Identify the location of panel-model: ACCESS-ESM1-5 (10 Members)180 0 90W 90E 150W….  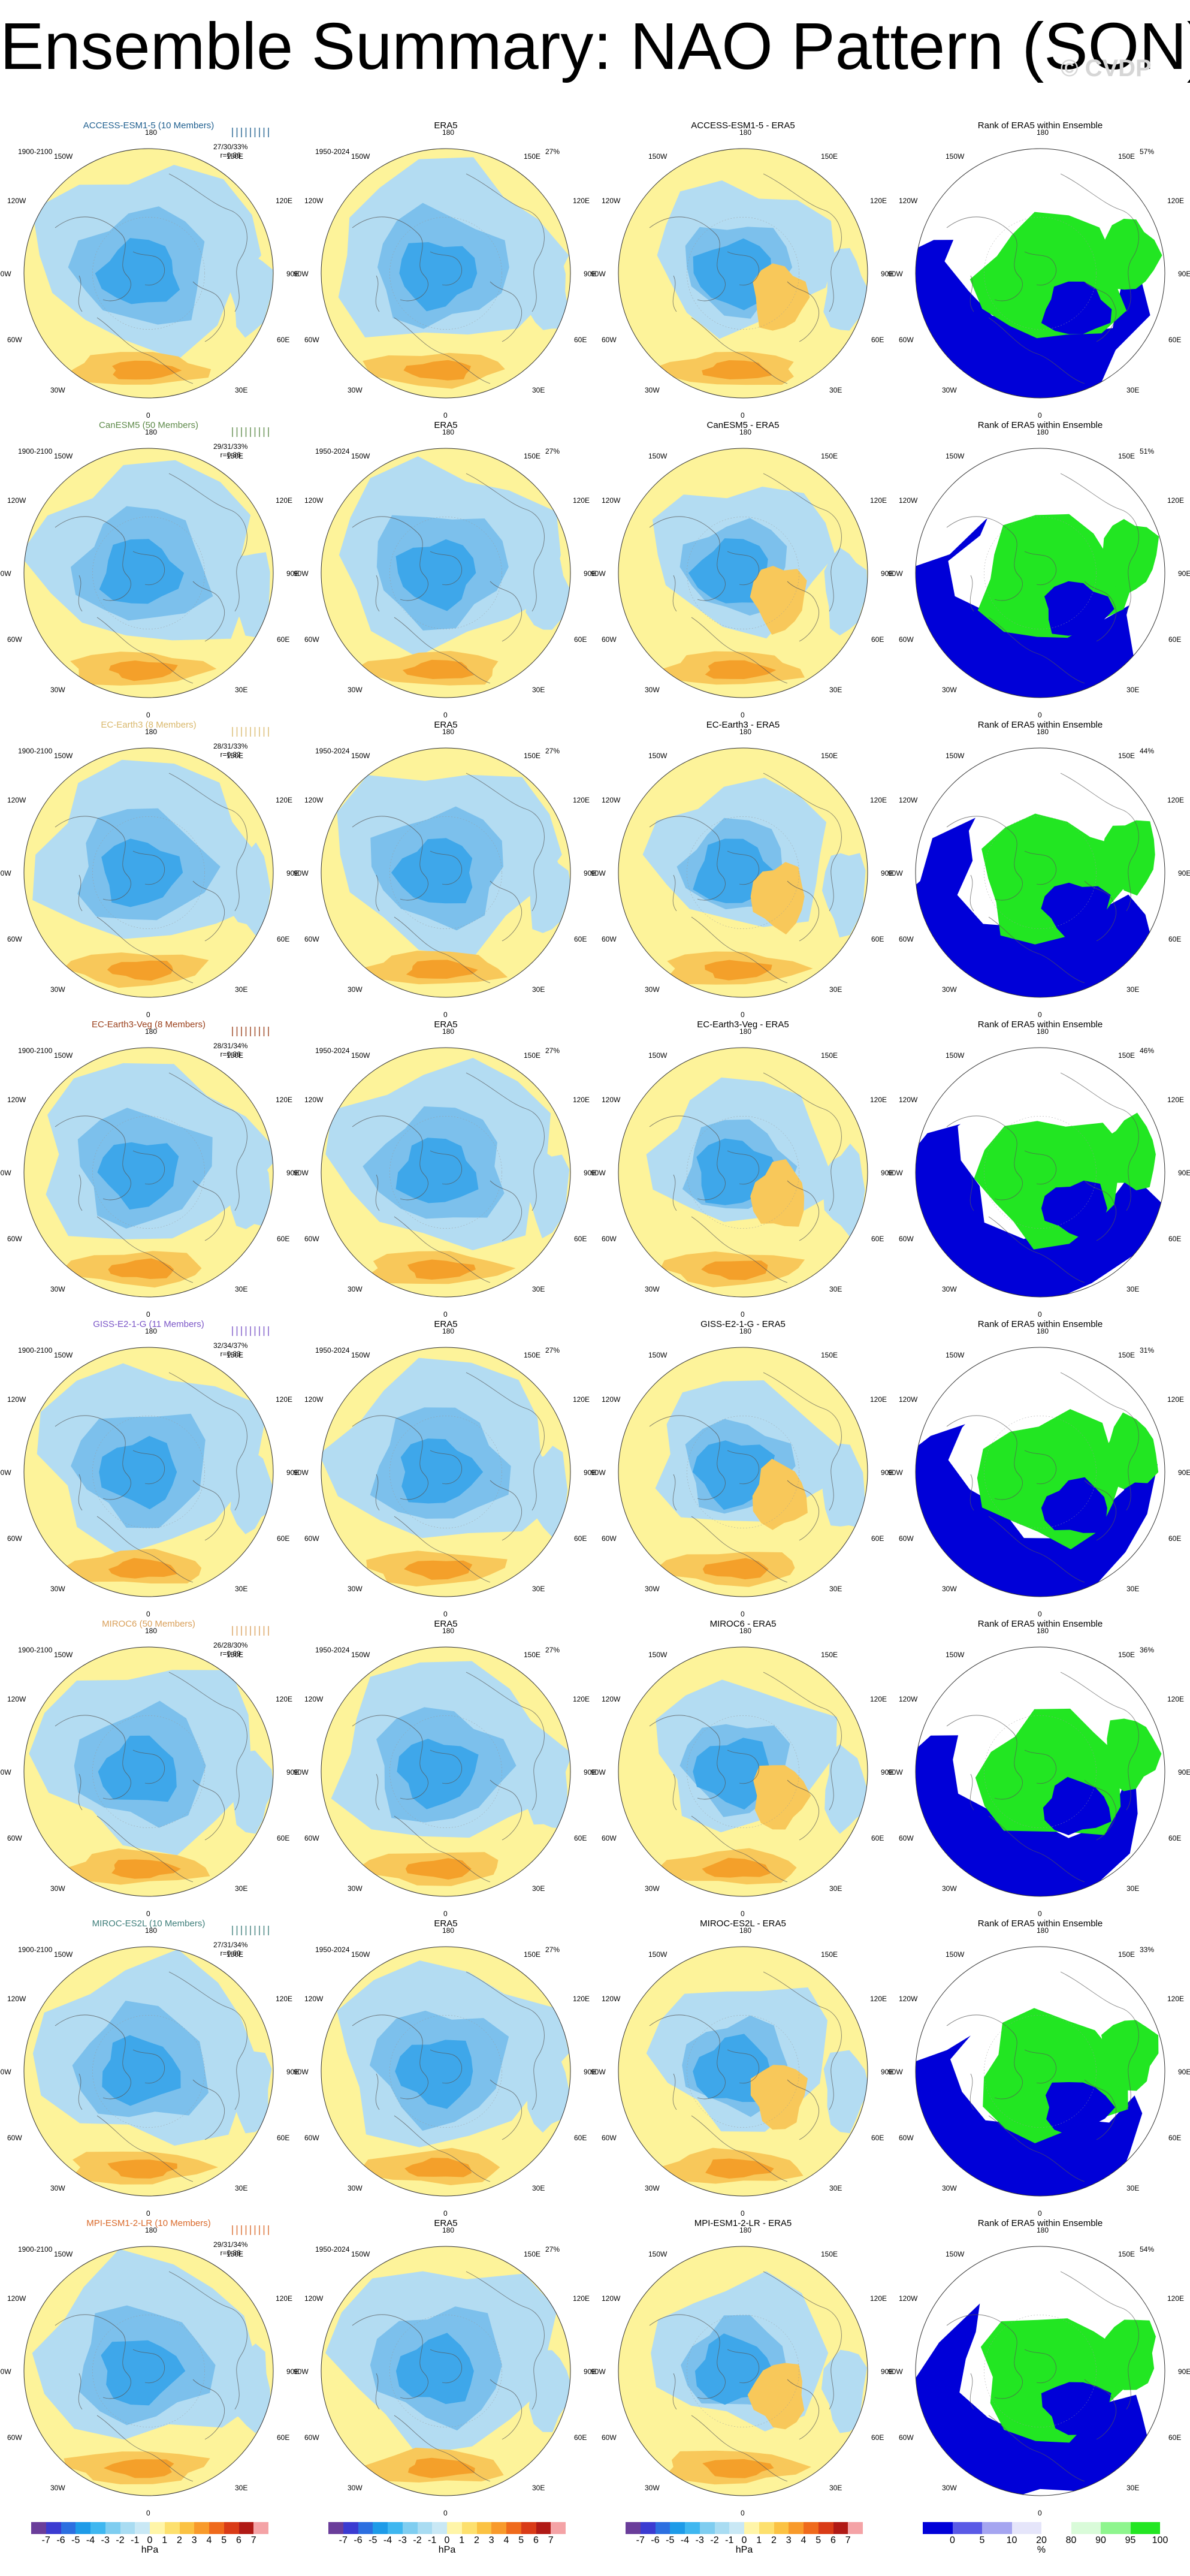
(150, 270).